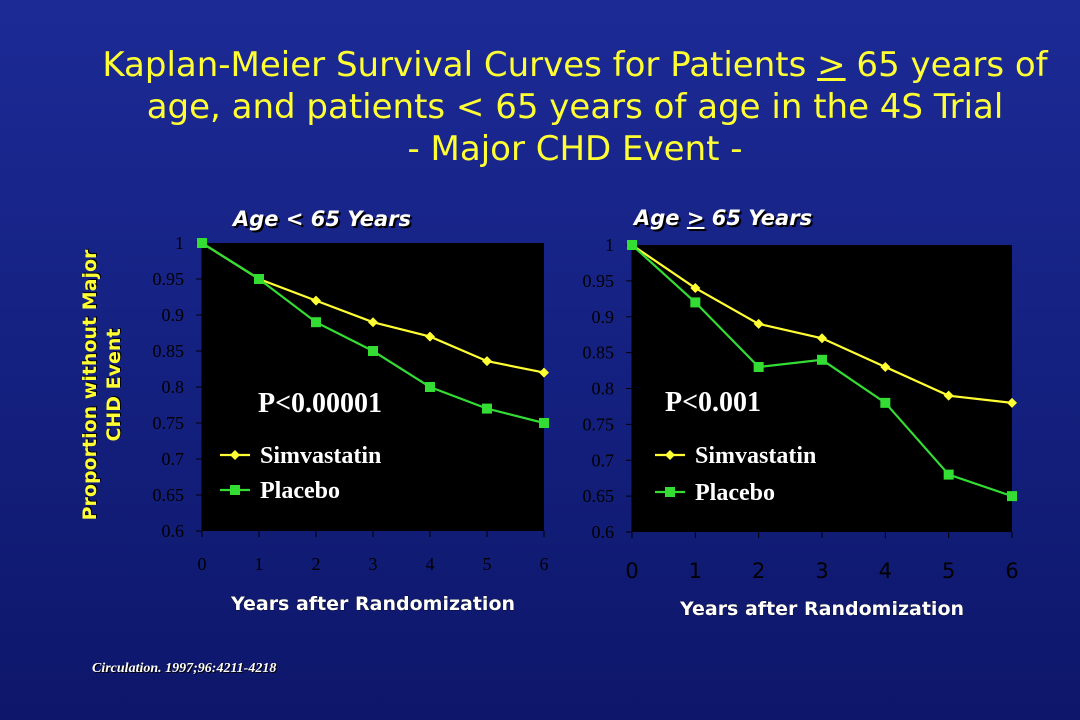 This screenshot has width=1080, height=720. Describe the element at coordinates (670, 455) in the screenshot. I see `panel-2-legend-marker-simvastatin` at that location.